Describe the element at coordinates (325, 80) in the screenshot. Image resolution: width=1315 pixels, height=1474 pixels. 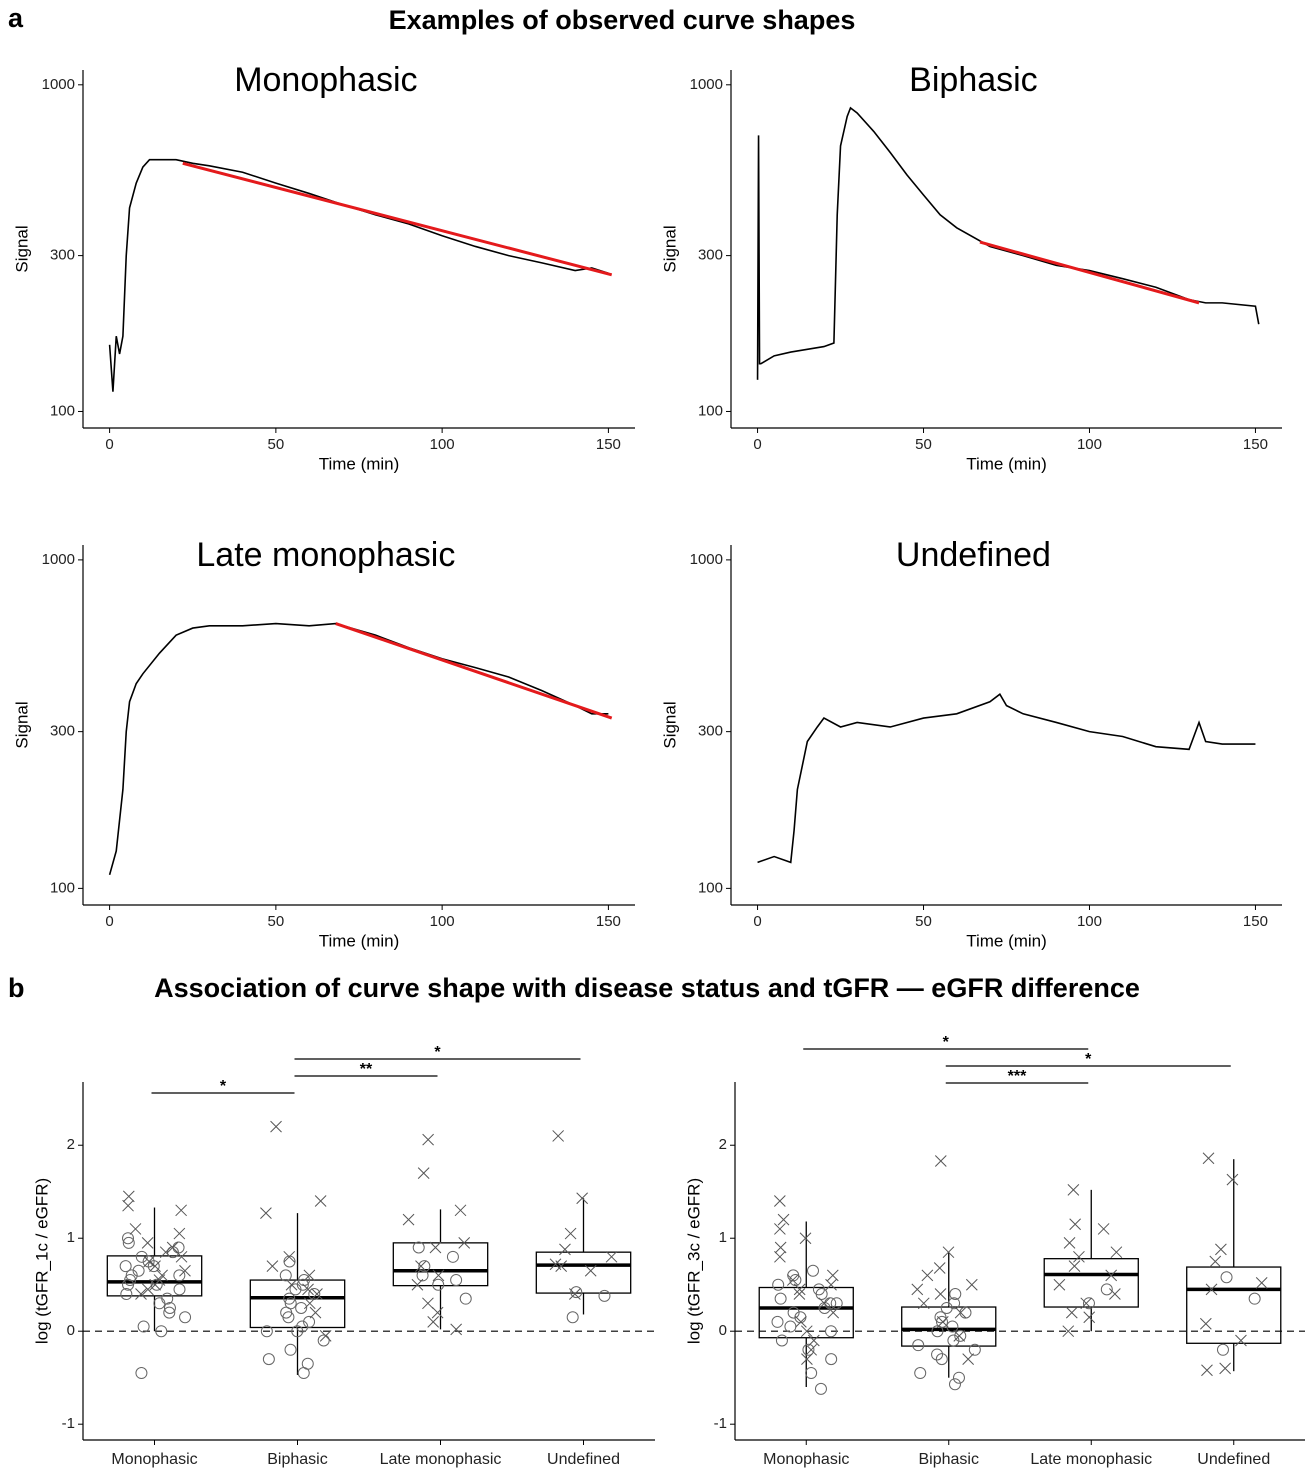
I see `chart-title: Monophasic` at that location.